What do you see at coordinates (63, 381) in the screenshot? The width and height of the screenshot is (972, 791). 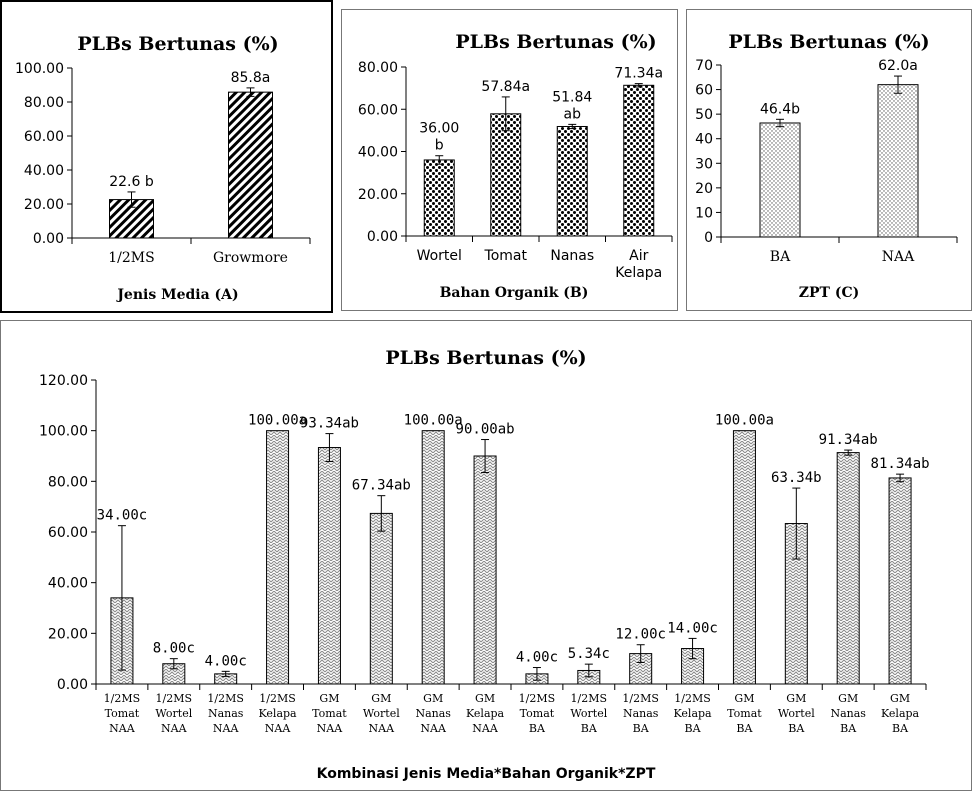 I see `y-tick-label: 120.00` at bounding box center [63, 381].